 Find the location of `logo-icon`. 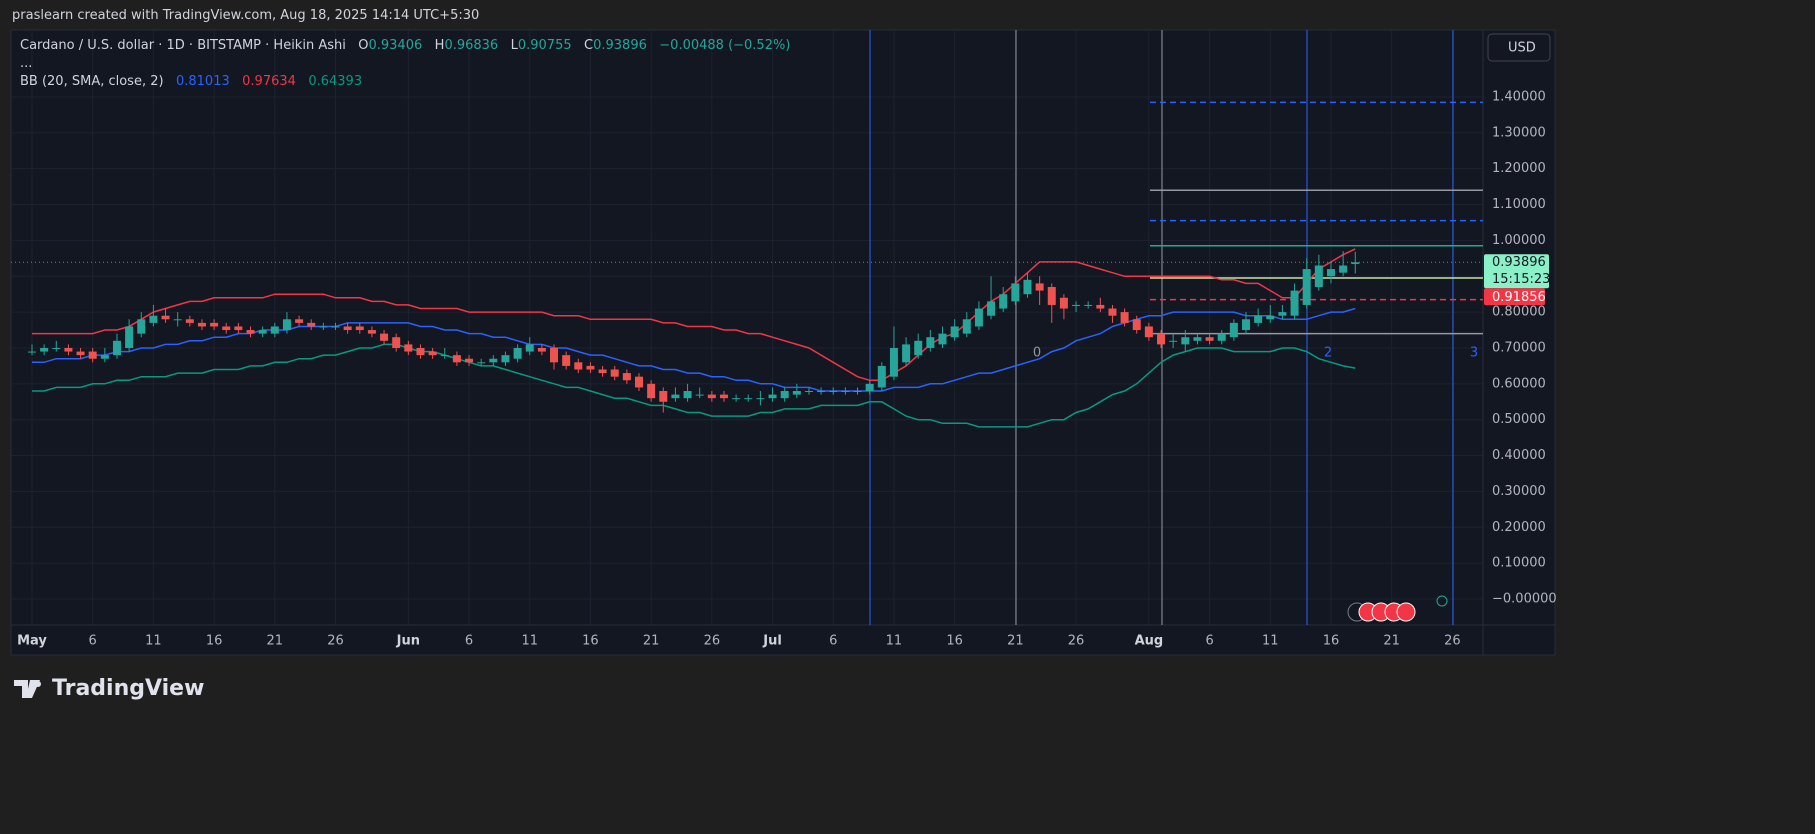

logo-icon is located at coordinates (30, 689).